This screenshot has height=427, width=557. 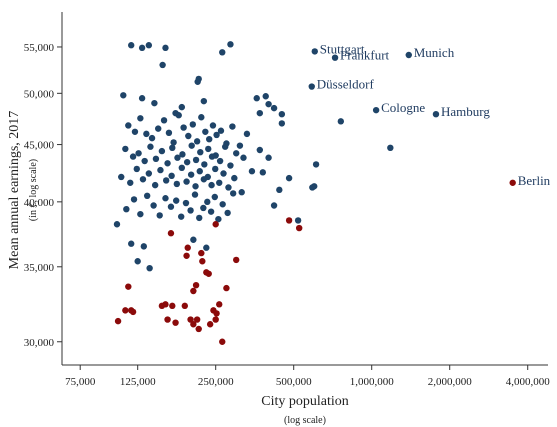 I want to click on x-tick-label: 500,000, so click(x=294, y=382).